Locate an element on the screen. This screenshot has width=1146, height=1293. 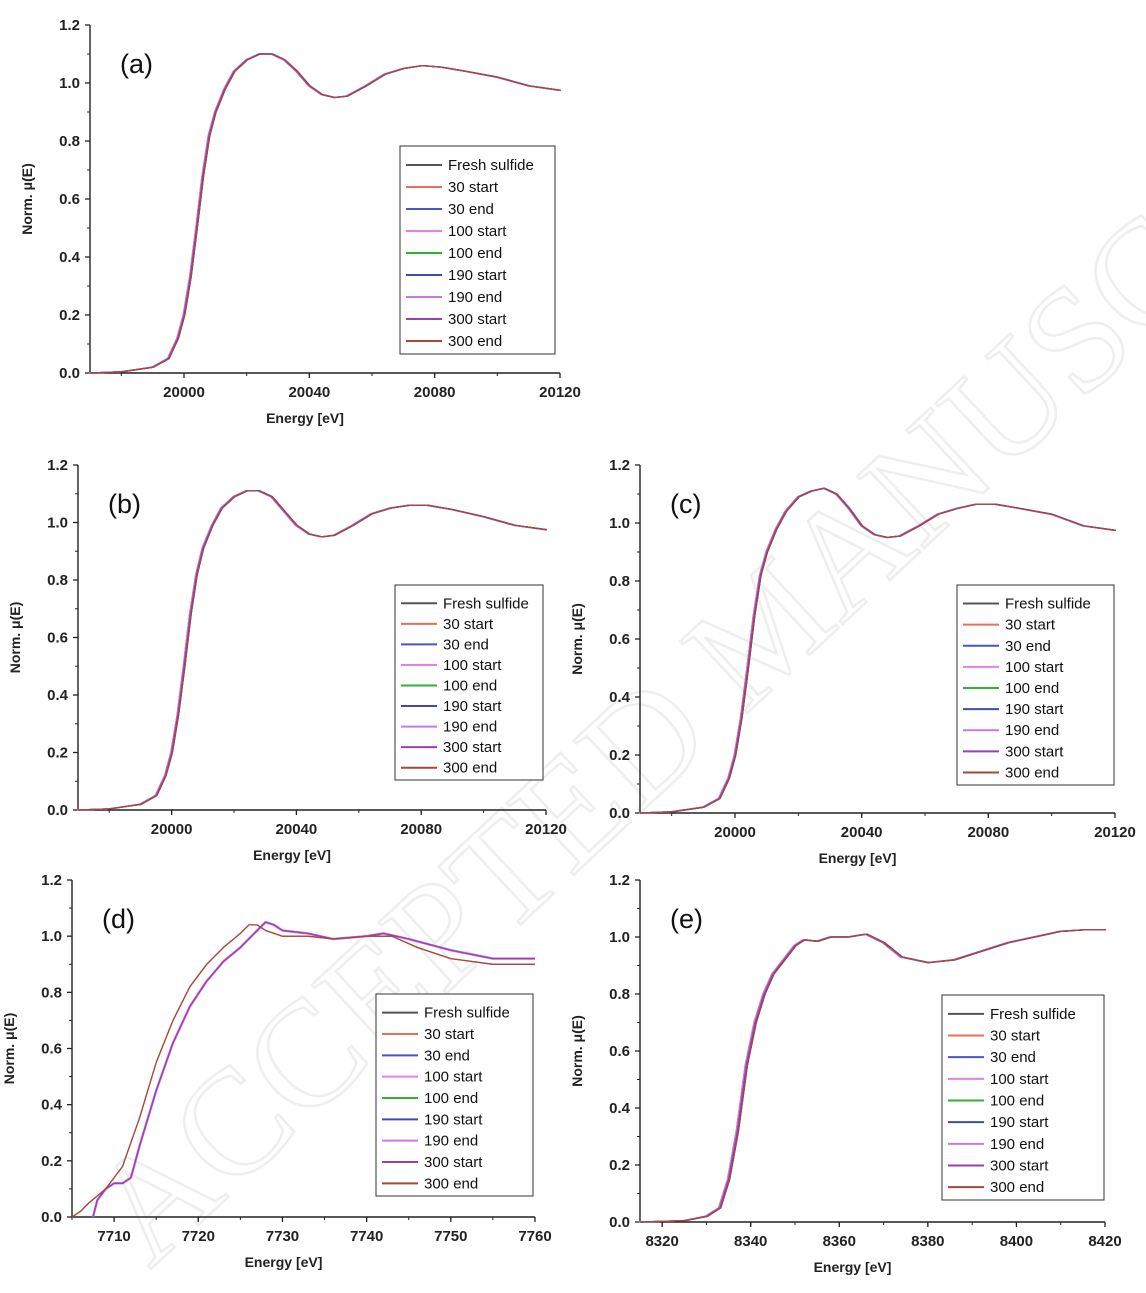
x-tick-label: 7710 is located at coordinates (113, 1236).